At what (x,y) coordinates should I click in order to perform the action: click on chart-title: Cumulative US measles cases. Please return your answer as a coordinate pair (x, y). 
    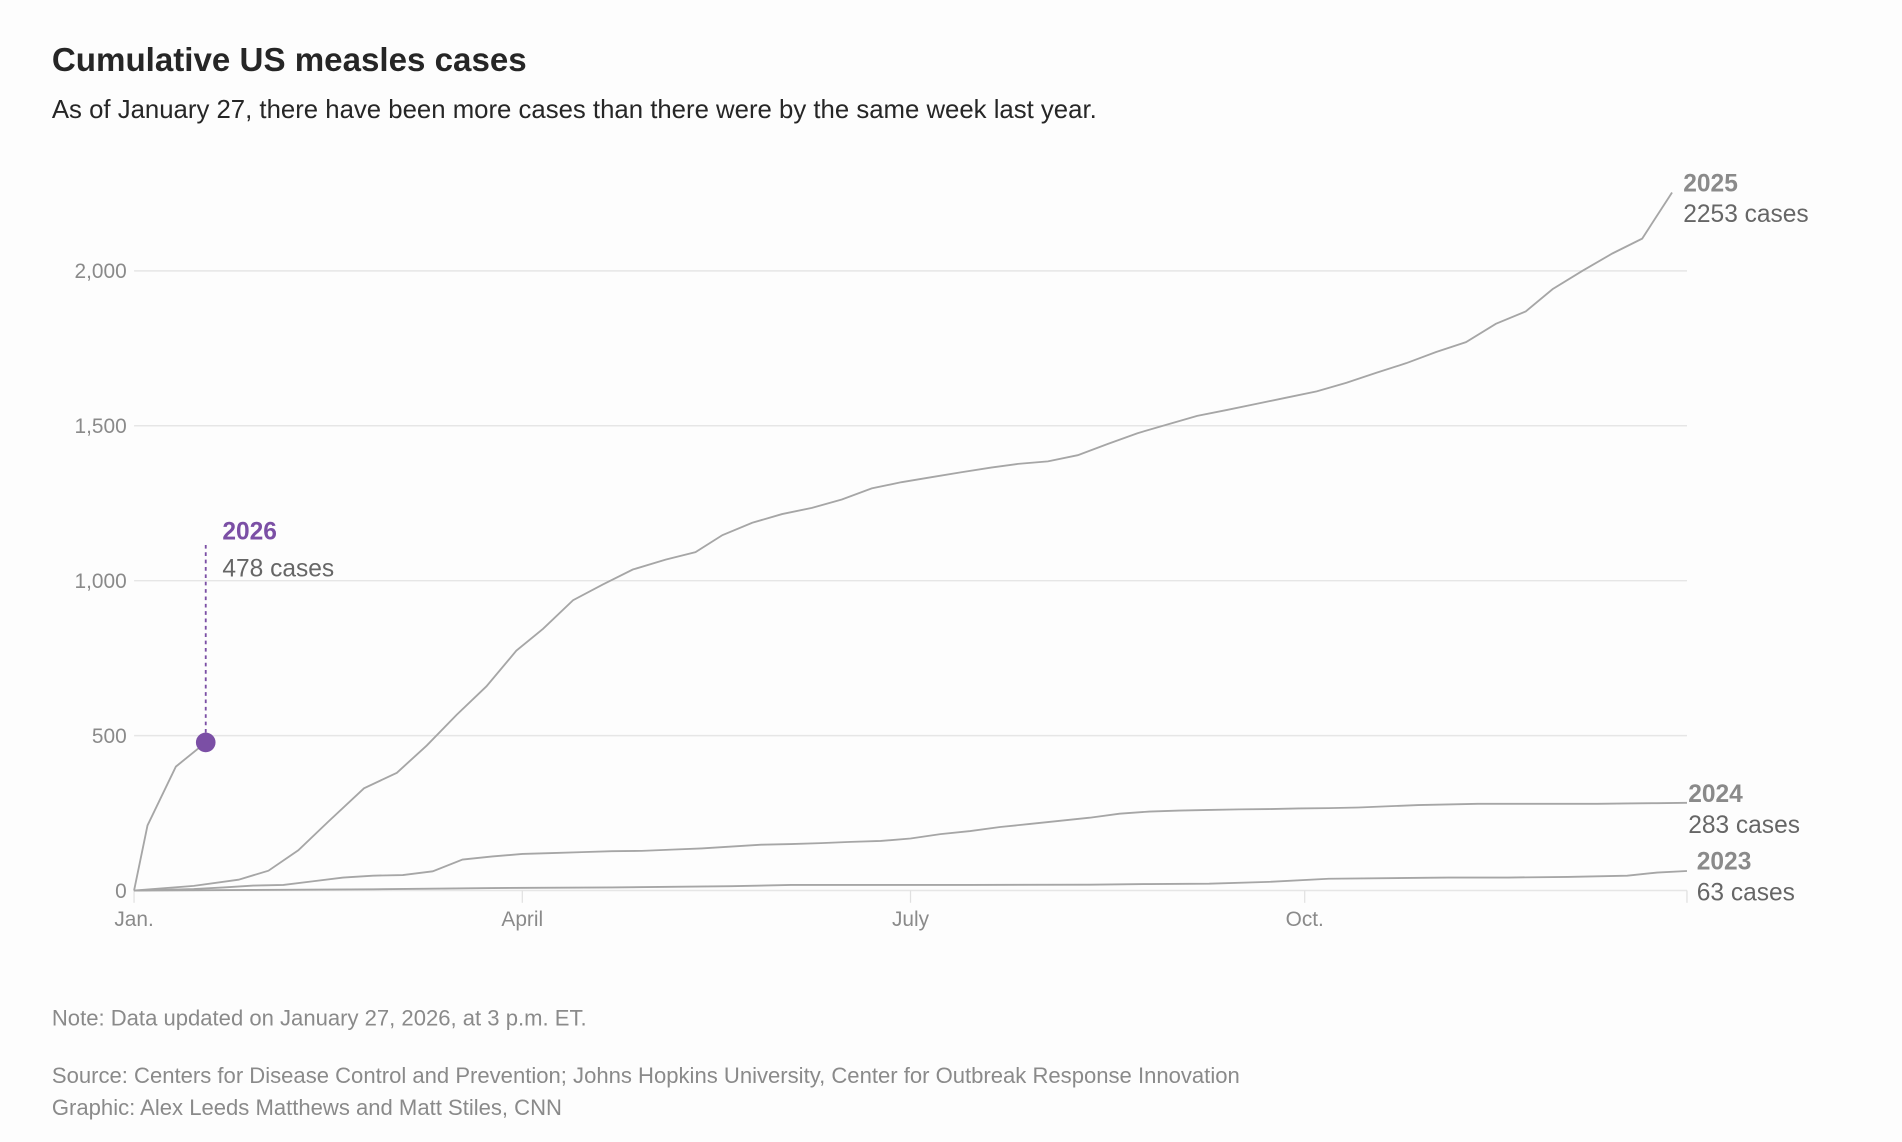
    Looking at the image, I should click on (289, 60).